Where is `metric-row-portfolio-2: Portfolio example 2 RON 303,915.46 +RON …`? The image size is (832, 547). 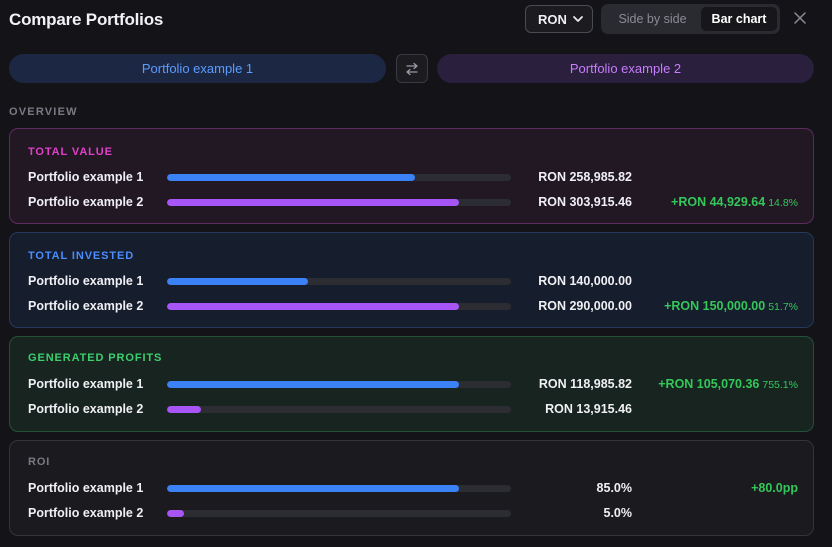
metric-row-portfolio-2: Portfolio example 2 RON 303,915.46 +RON … is located at coordinates (413, 203).